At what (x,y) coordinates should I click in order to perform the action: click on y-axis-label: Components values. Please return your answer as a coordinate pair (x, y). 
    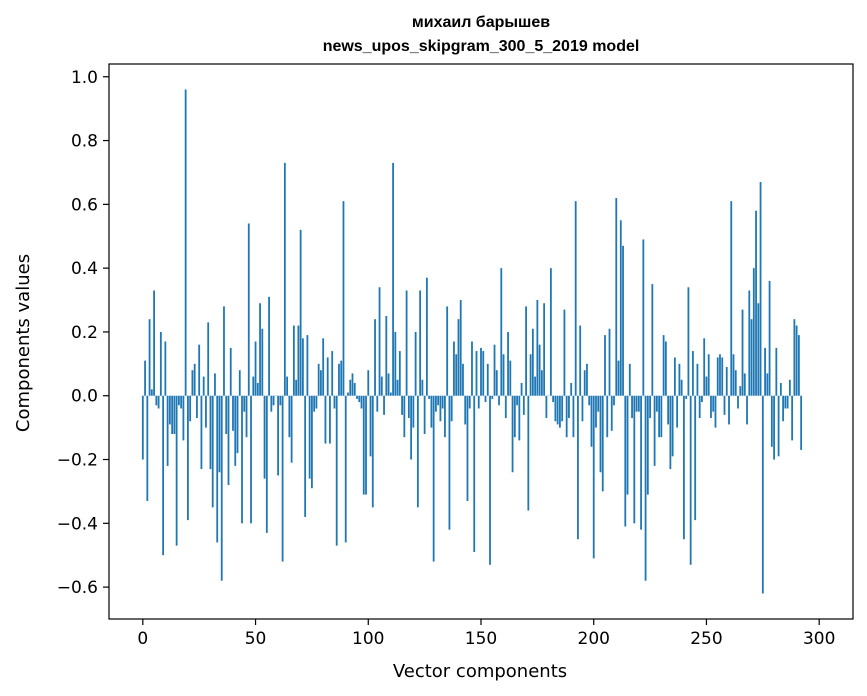
    Looking at the image, I should click on (23, 343).